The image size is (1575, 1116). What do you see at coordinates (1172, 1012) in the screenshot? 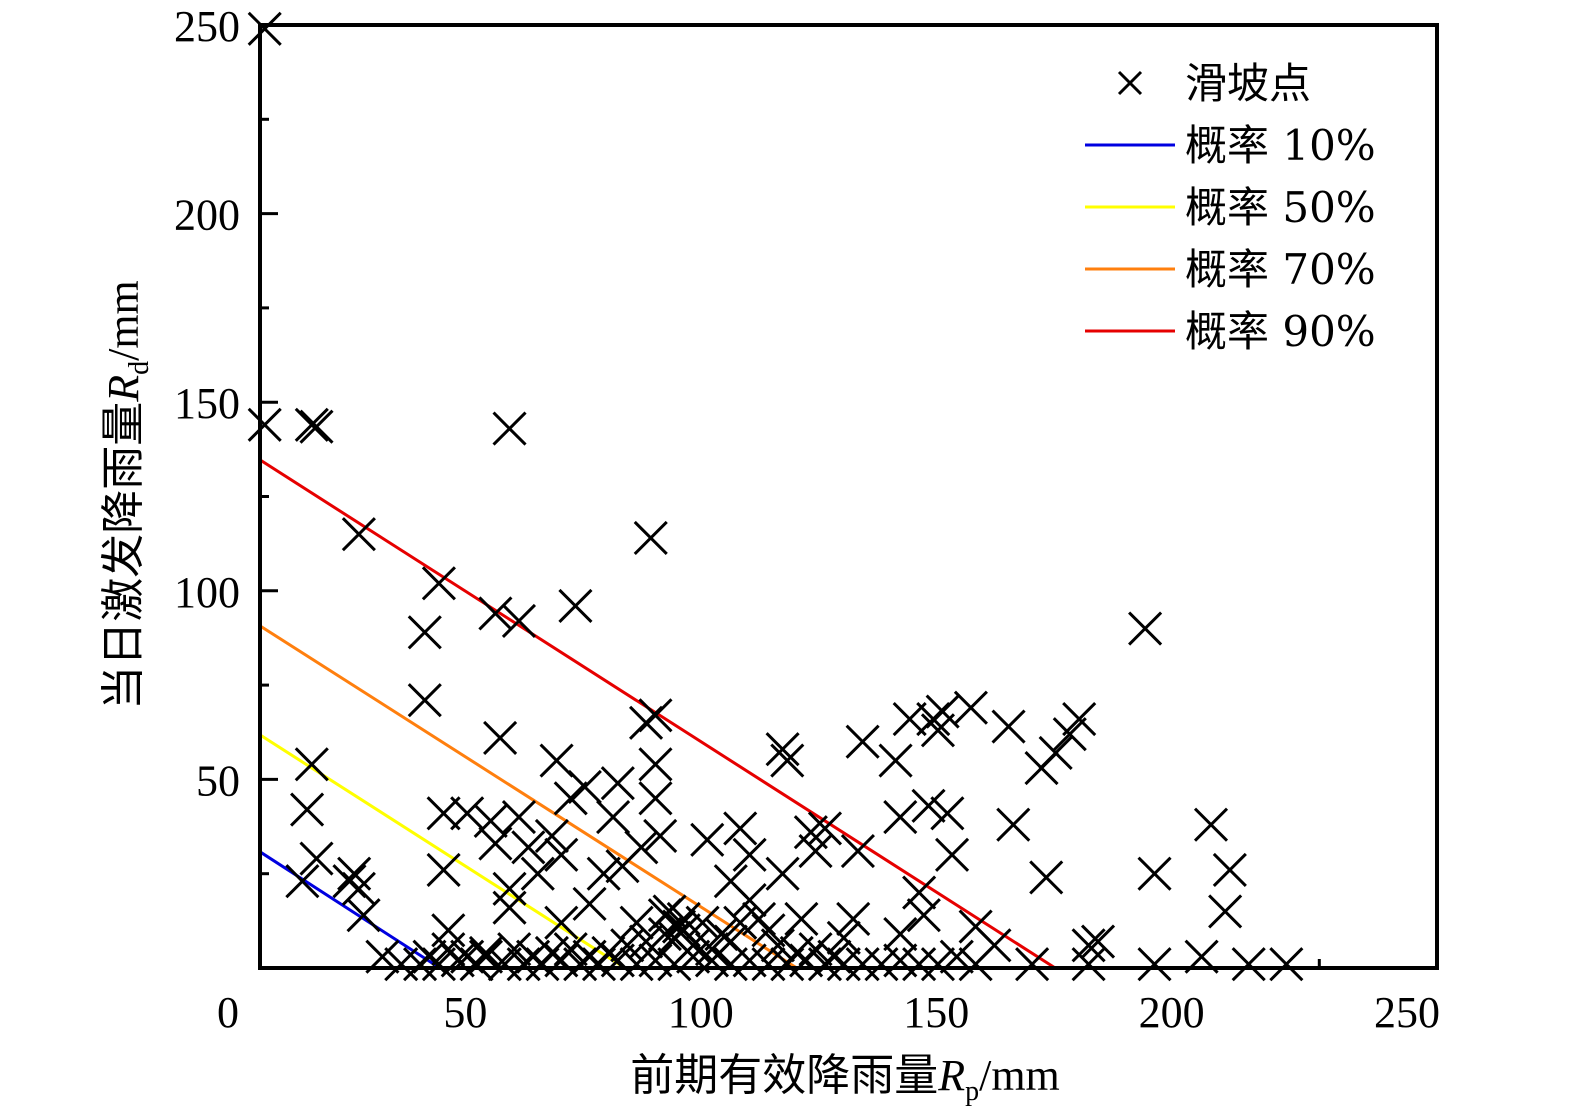
I see `x-tick-label: 200` at bounding box center [1172, 1012].